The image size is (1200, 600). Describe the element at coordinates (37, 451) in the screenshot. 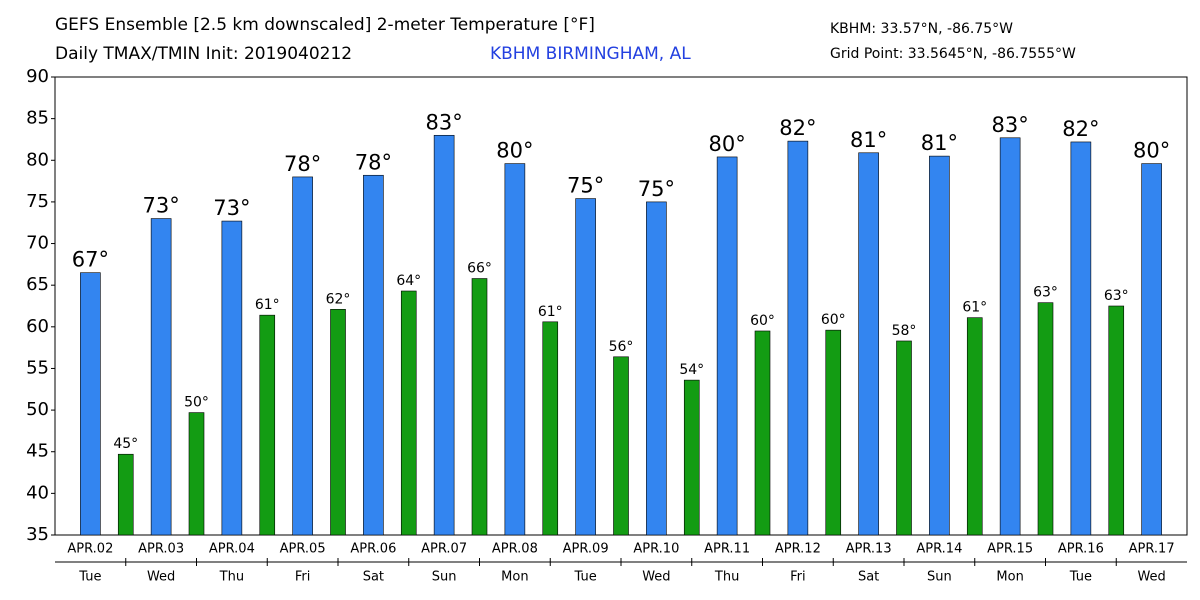

I see `y-tick-label: 45` at that location.